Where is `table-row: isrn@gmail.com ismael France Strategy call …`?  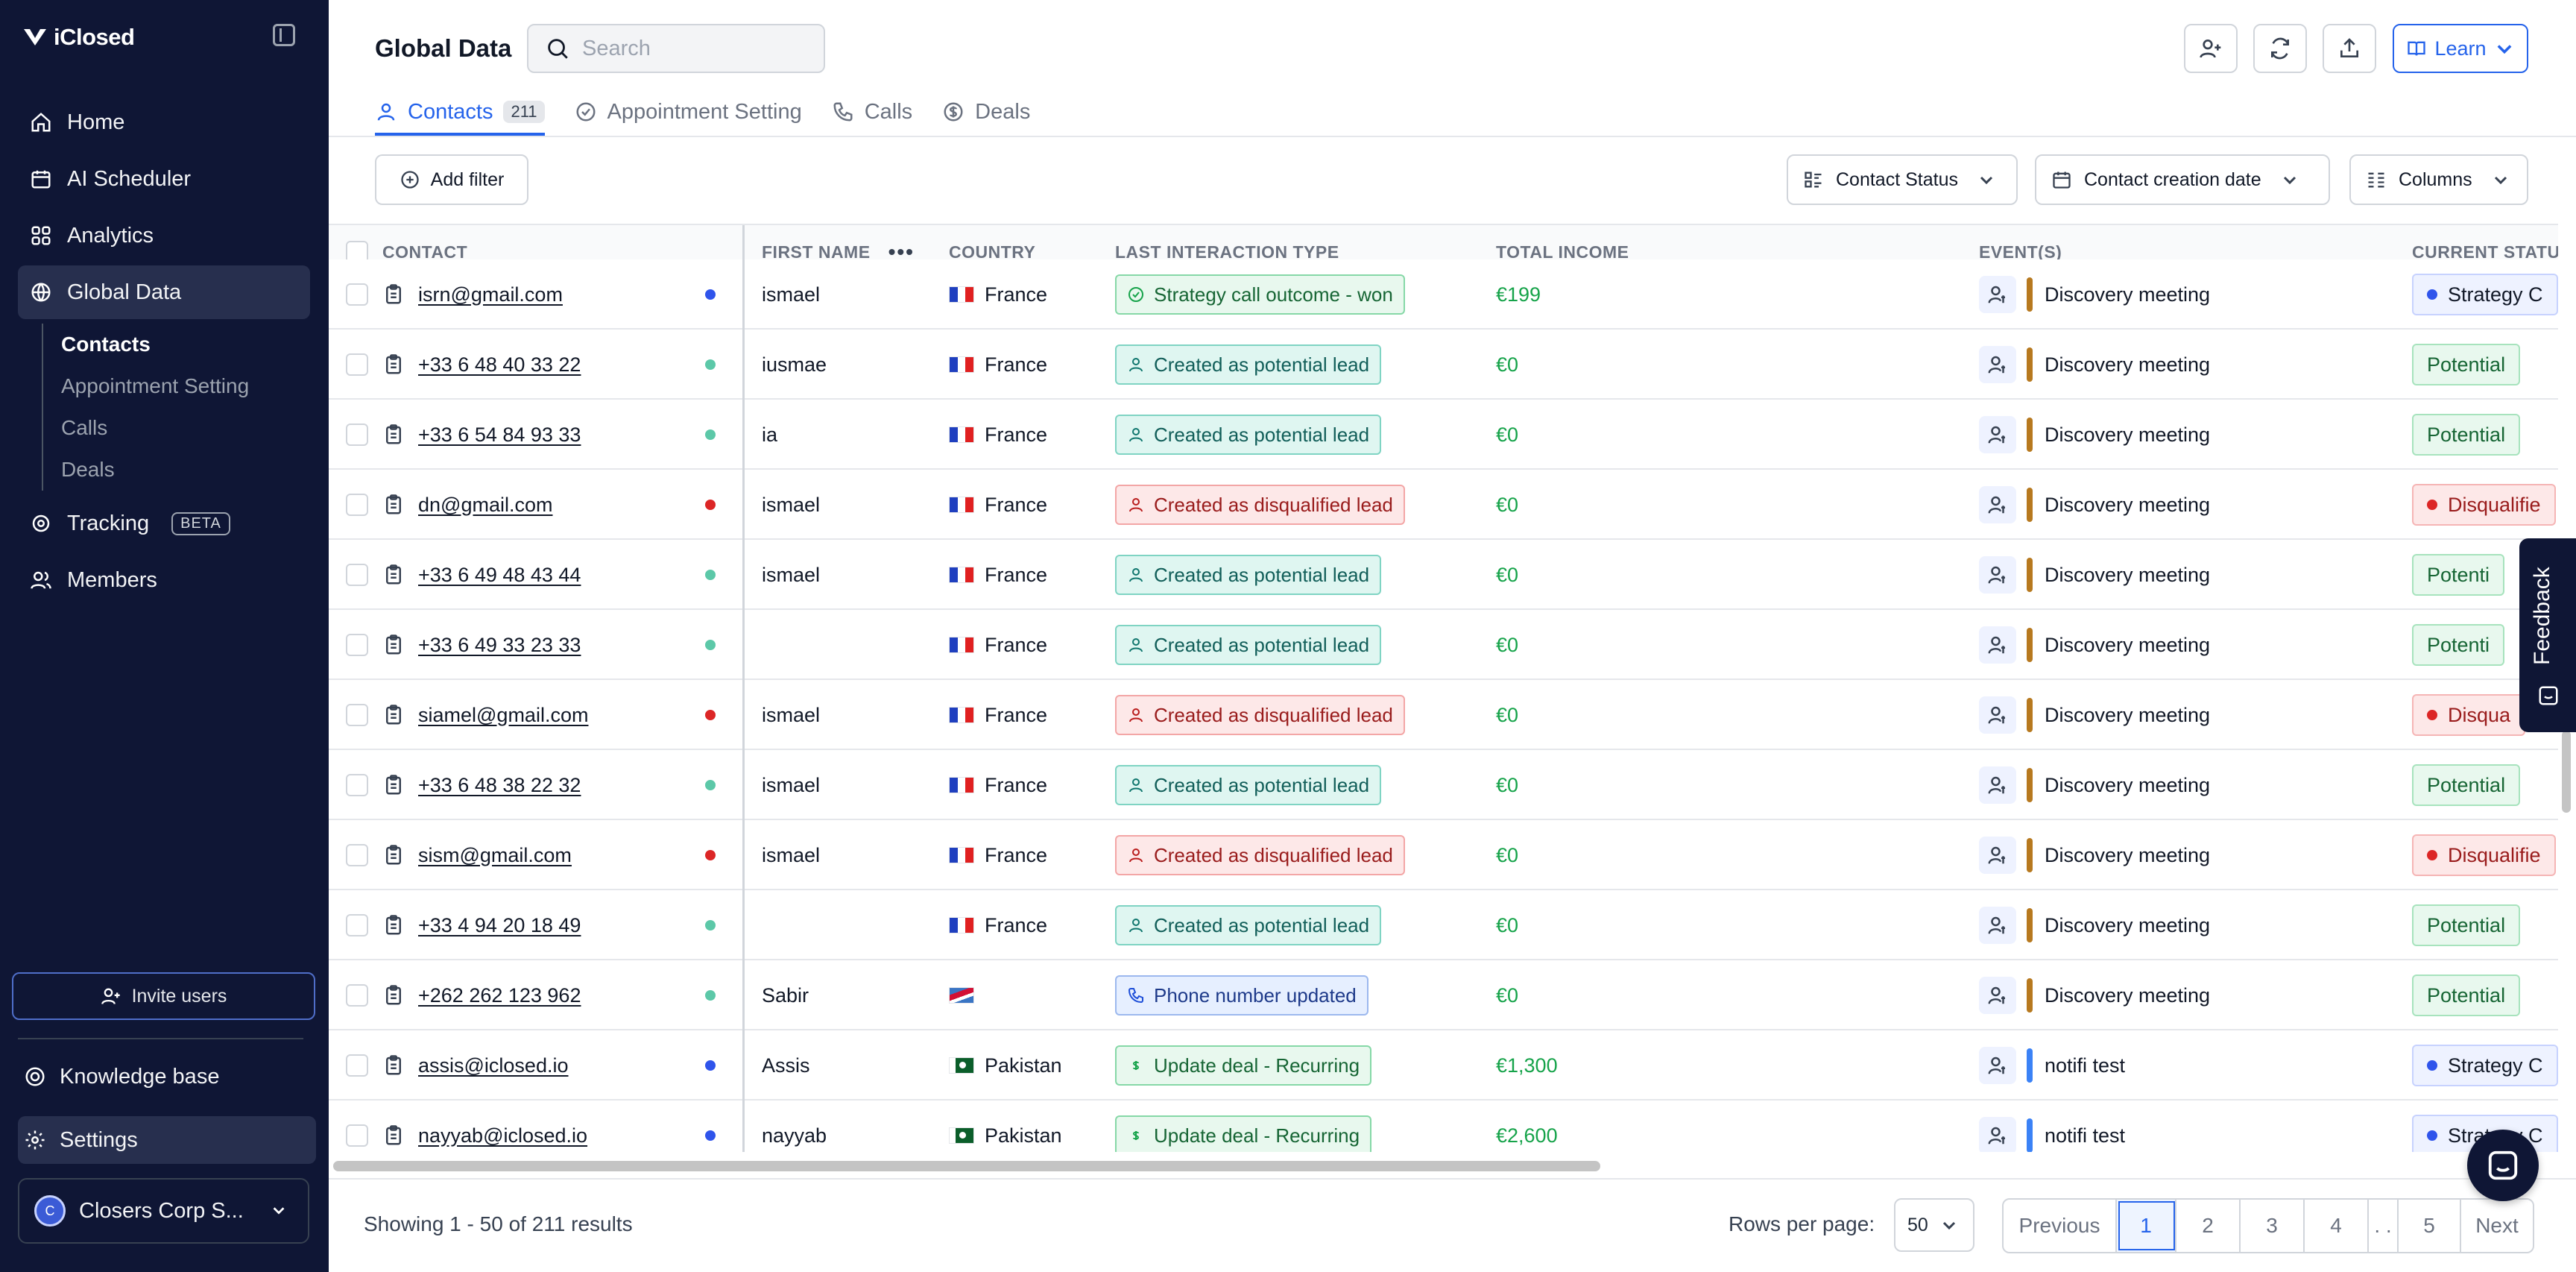 table-row: isrn@gmail.com ismael France Strategy call … is located at coordinates (1444, 294).